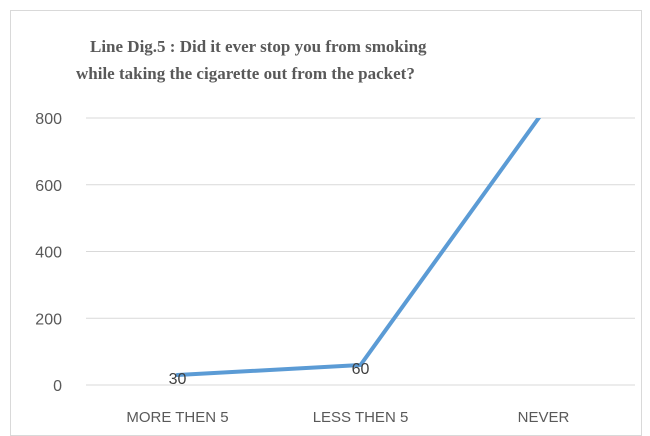 This screenshot has height=436, width=650. I want to click on y-tick-label: 200, so click(48, 319).